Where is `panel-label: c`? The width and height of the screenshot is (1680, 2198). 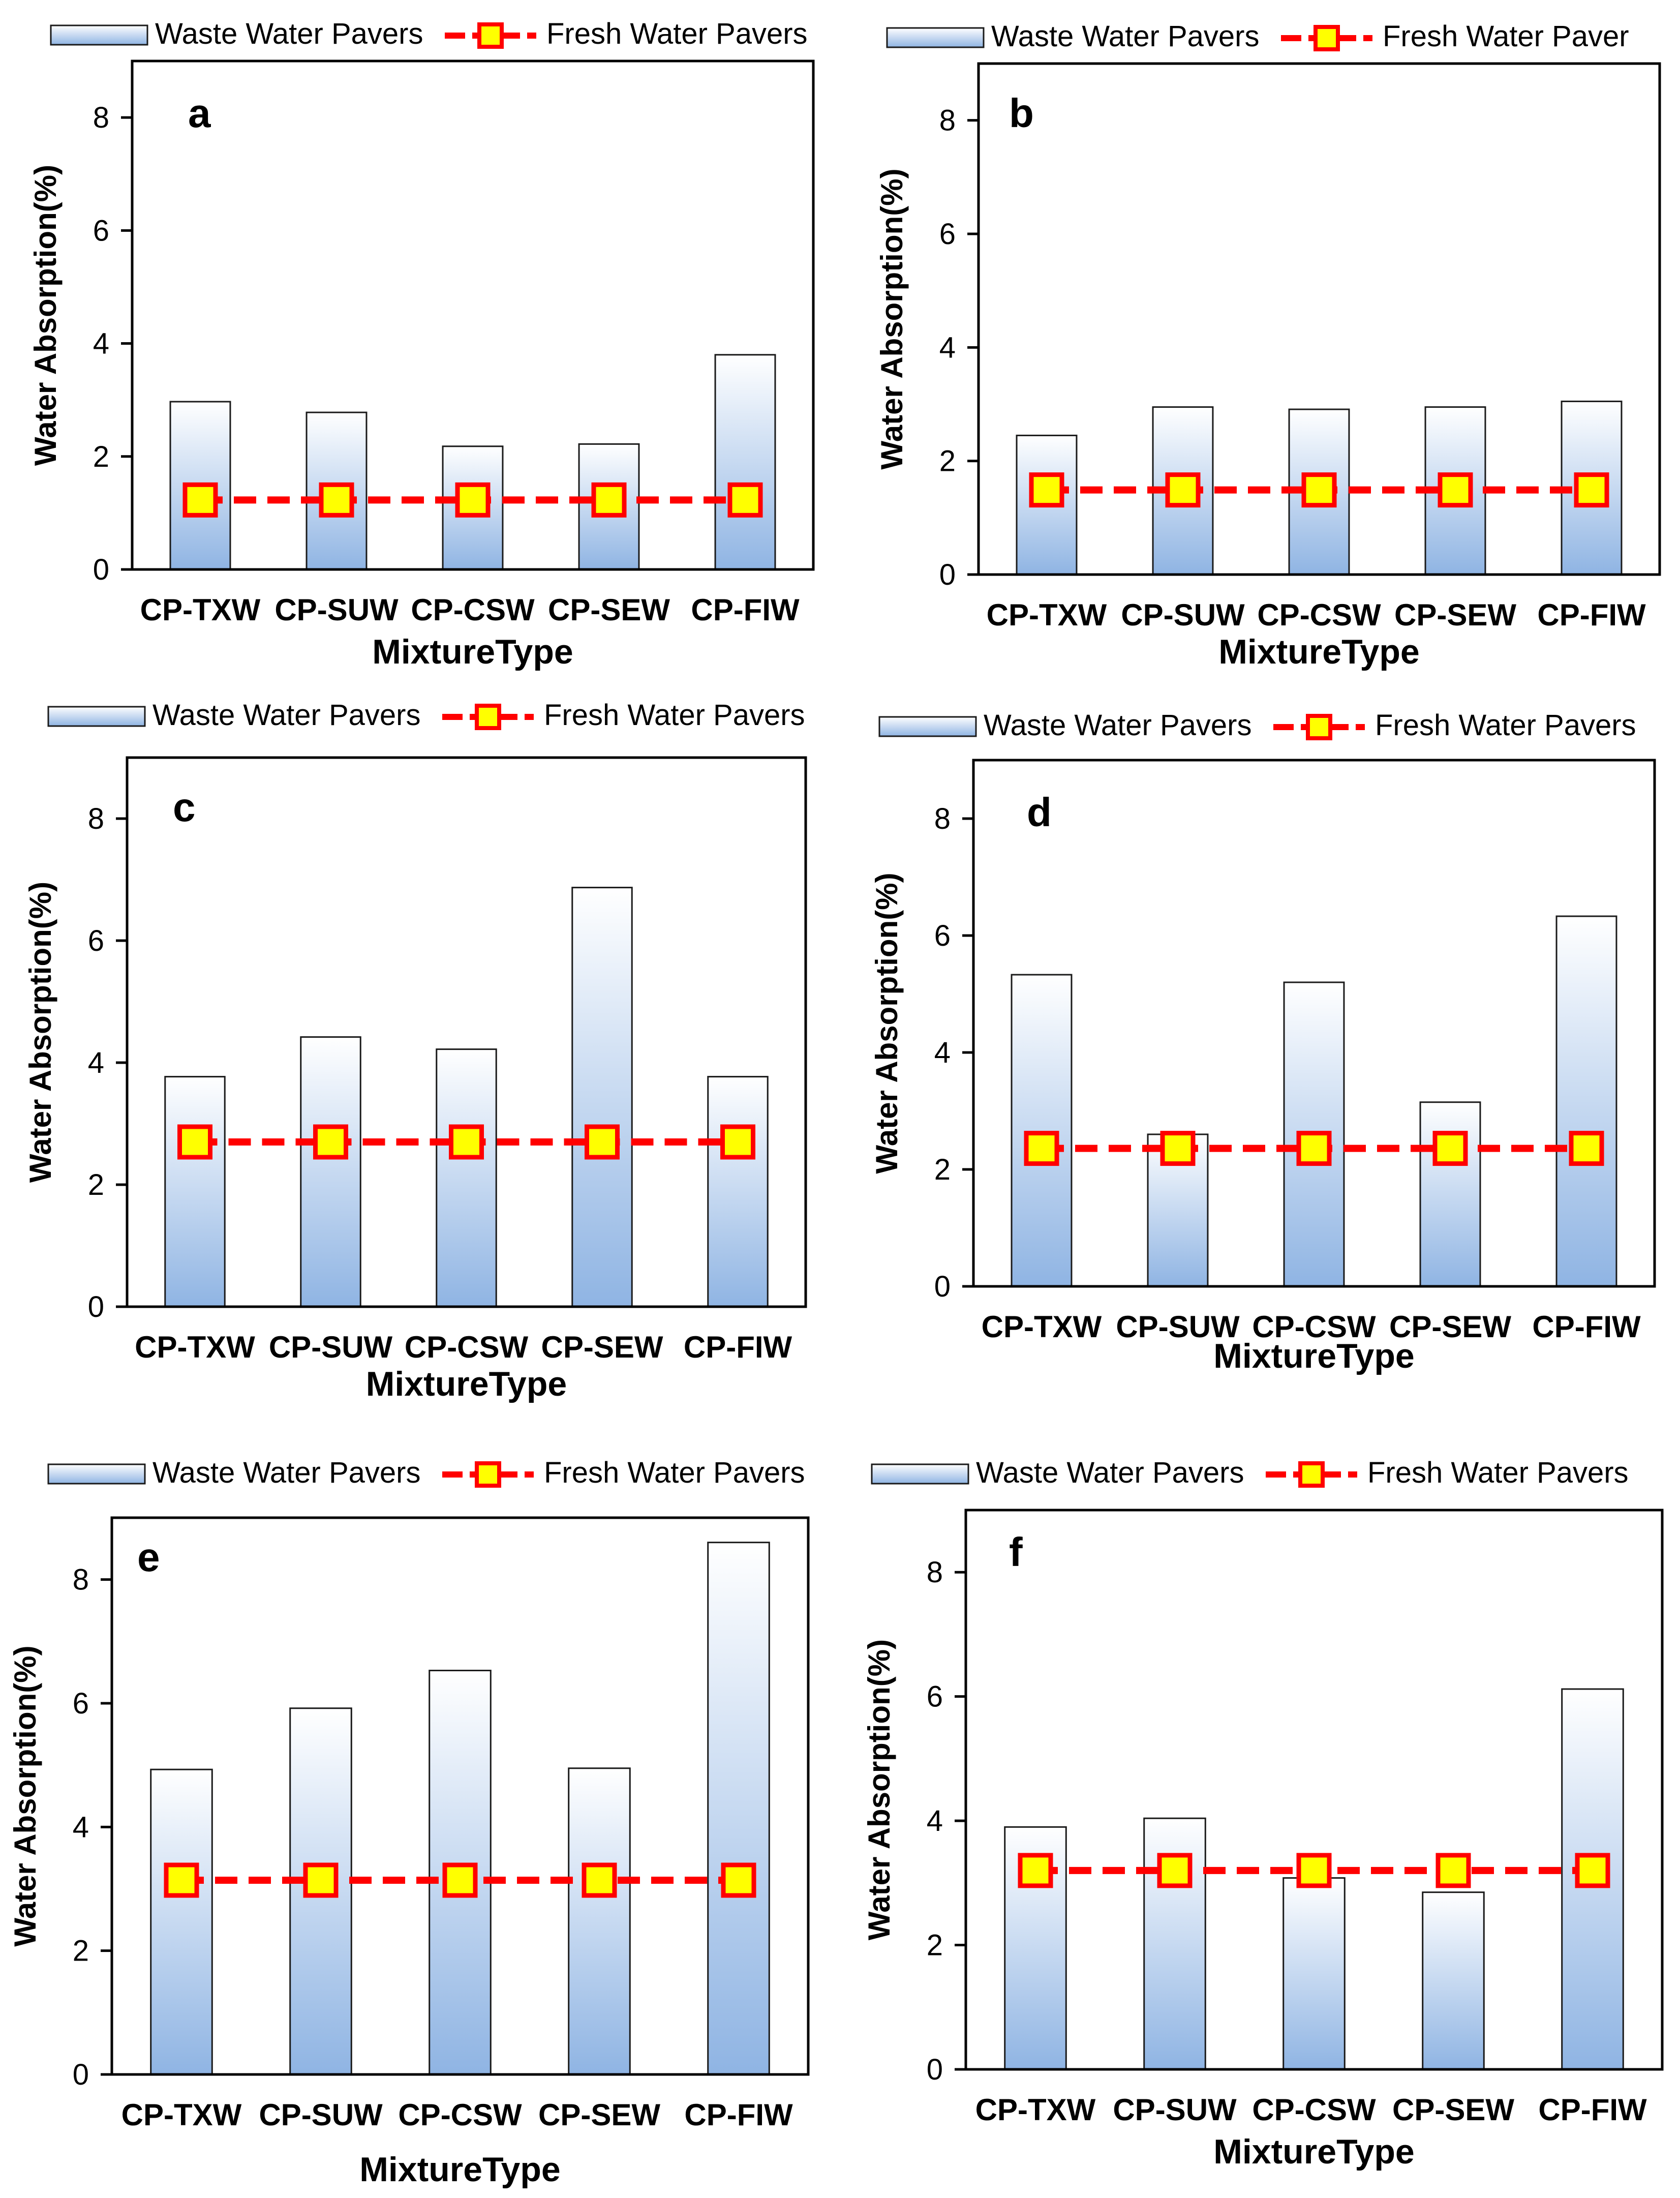 panel-label: c is located at coordinates (184, 807).